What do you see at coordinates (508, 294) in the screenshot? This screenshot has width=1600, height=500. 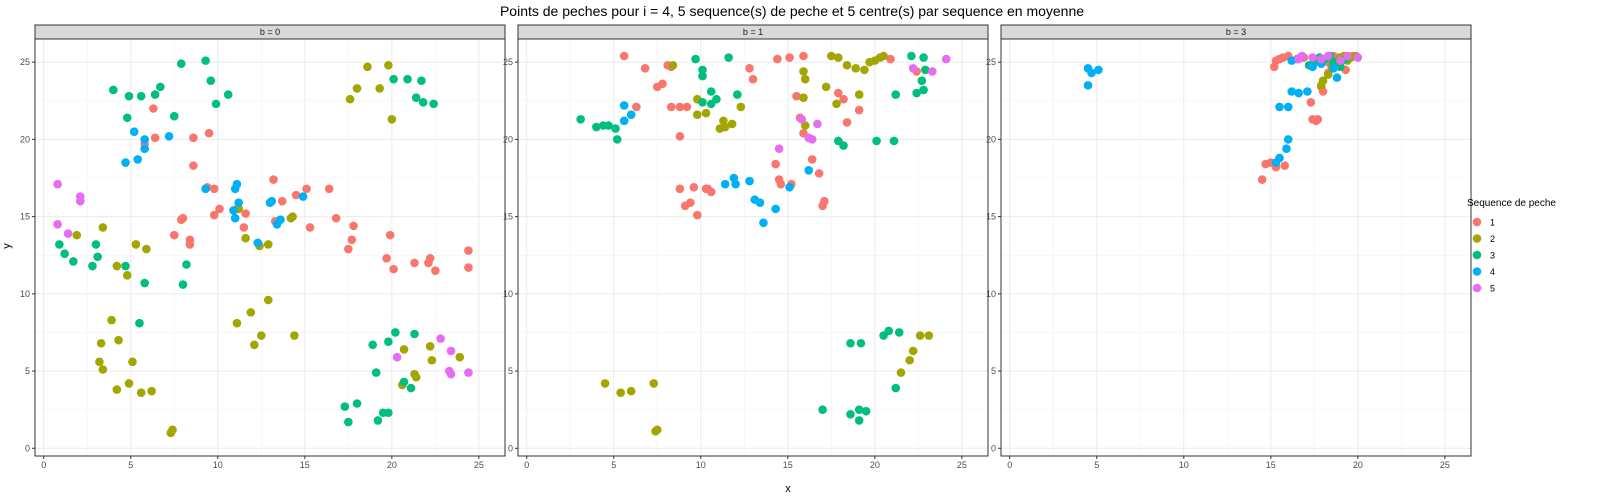 I see `y-tick-label: 10` at bounding box center [508, 294].